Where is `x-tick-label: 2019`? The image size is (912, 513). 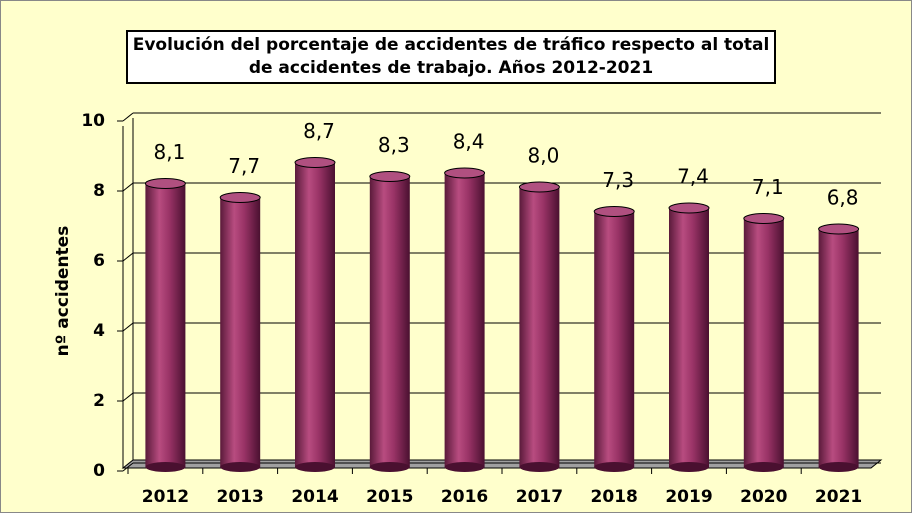 x-tick-label: 2019 is located at coordinates (688, 497).